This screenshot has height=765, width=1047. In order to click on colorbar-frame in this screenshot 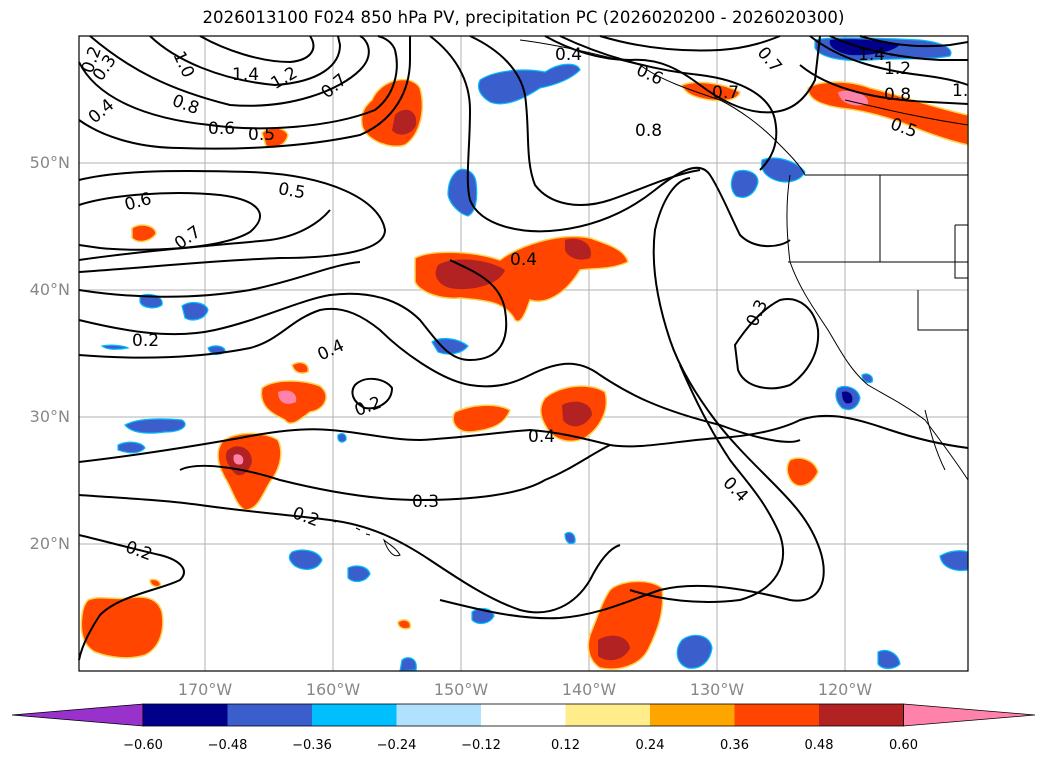, I will do `click(523, 715)`.